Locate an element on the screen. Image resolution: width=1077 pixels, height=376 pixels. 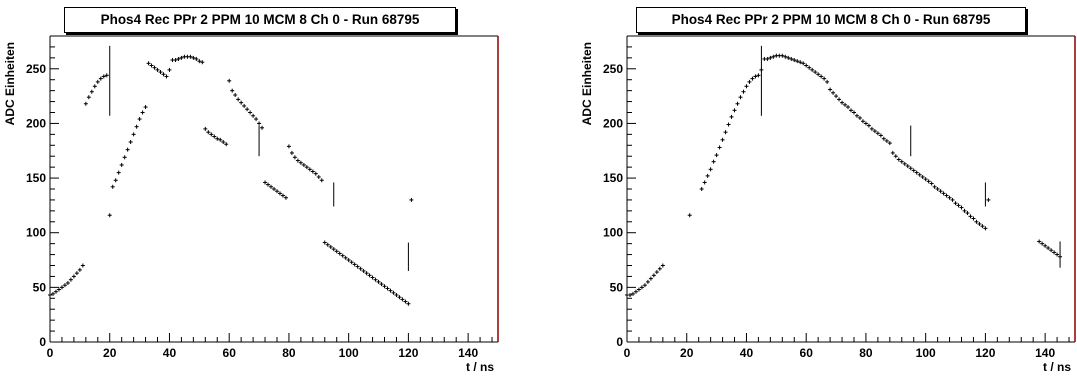
y-tick-label: 250 is located at coordinates (613, 69).